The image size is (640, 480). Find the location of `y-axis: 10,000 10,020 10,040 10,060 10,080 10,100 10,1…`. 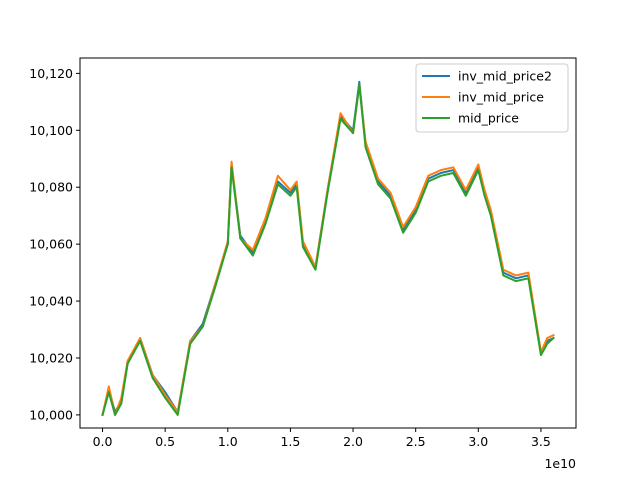

y-axis: 10,000 10,020 10,040 10,060 10,080 10,100 10,1… is located at coordinates (54, 244).